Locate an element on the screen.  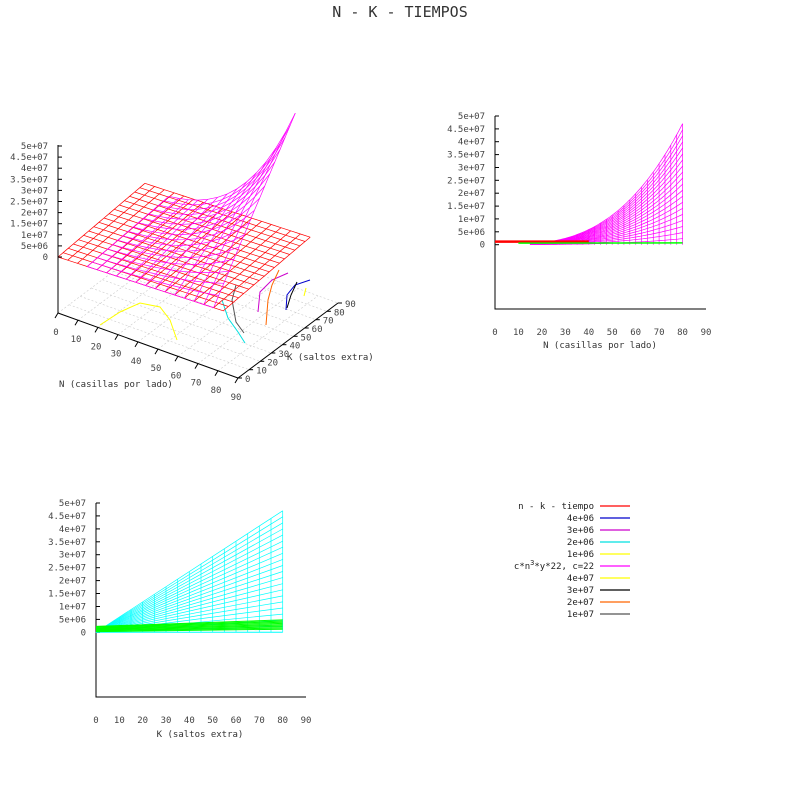
fitted-surface is located at coordinates (191, 210).